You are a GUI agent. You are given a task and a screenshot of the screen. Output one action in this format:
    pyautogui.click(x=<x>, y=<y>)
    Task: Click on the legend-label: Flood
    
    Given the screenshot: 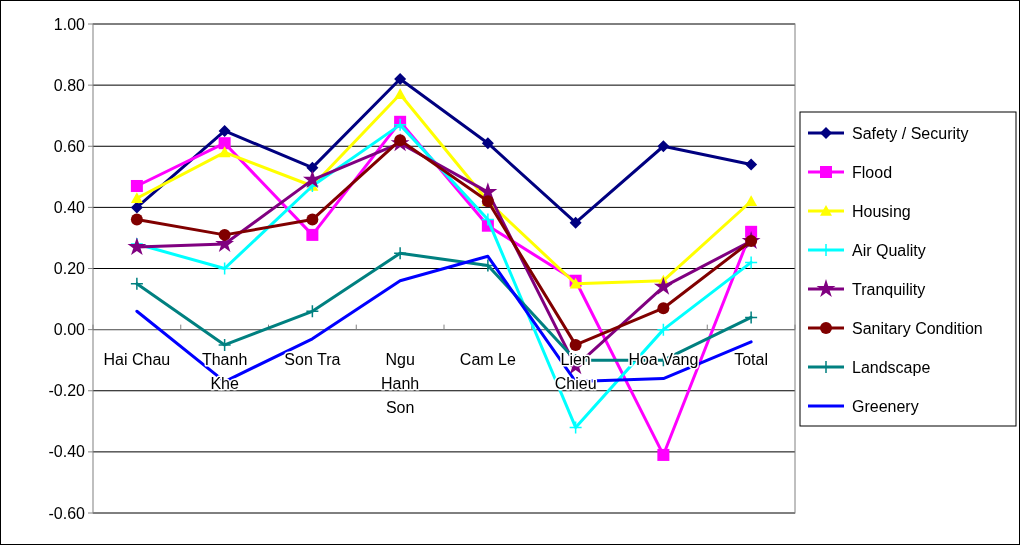 What is the action you would take?
    pyautogui.click(x=872, y=172)
    